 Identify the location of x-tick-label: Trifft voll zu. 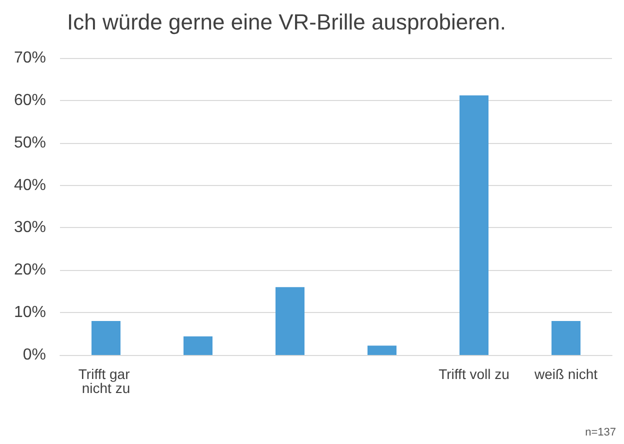
(474, 374).